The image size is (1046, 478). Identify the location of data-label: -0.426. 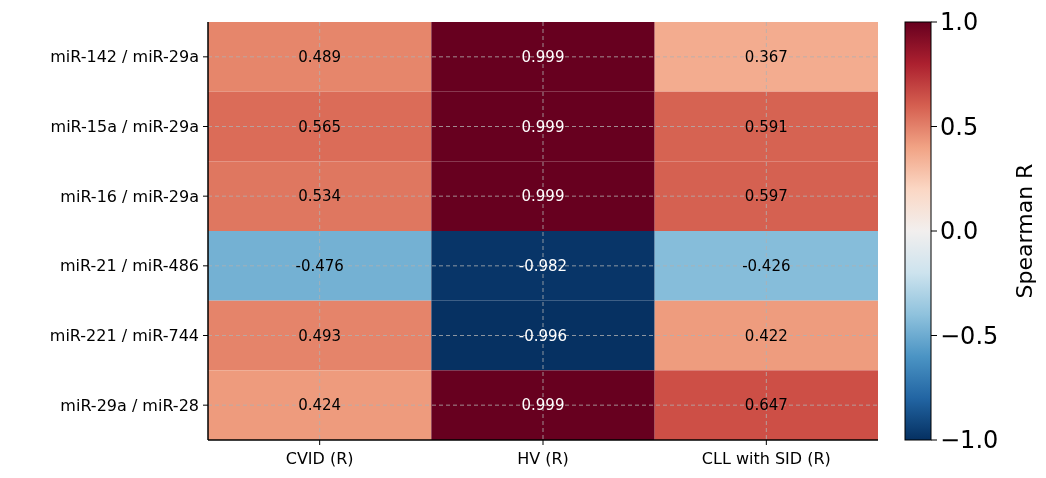
(766, 266).